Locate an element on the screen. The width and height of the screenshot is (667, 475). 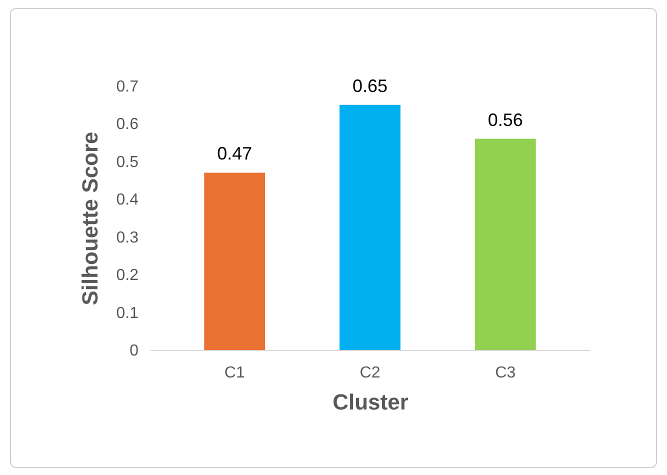
x-tick-label: C3 is located at coordinates (505, 373).